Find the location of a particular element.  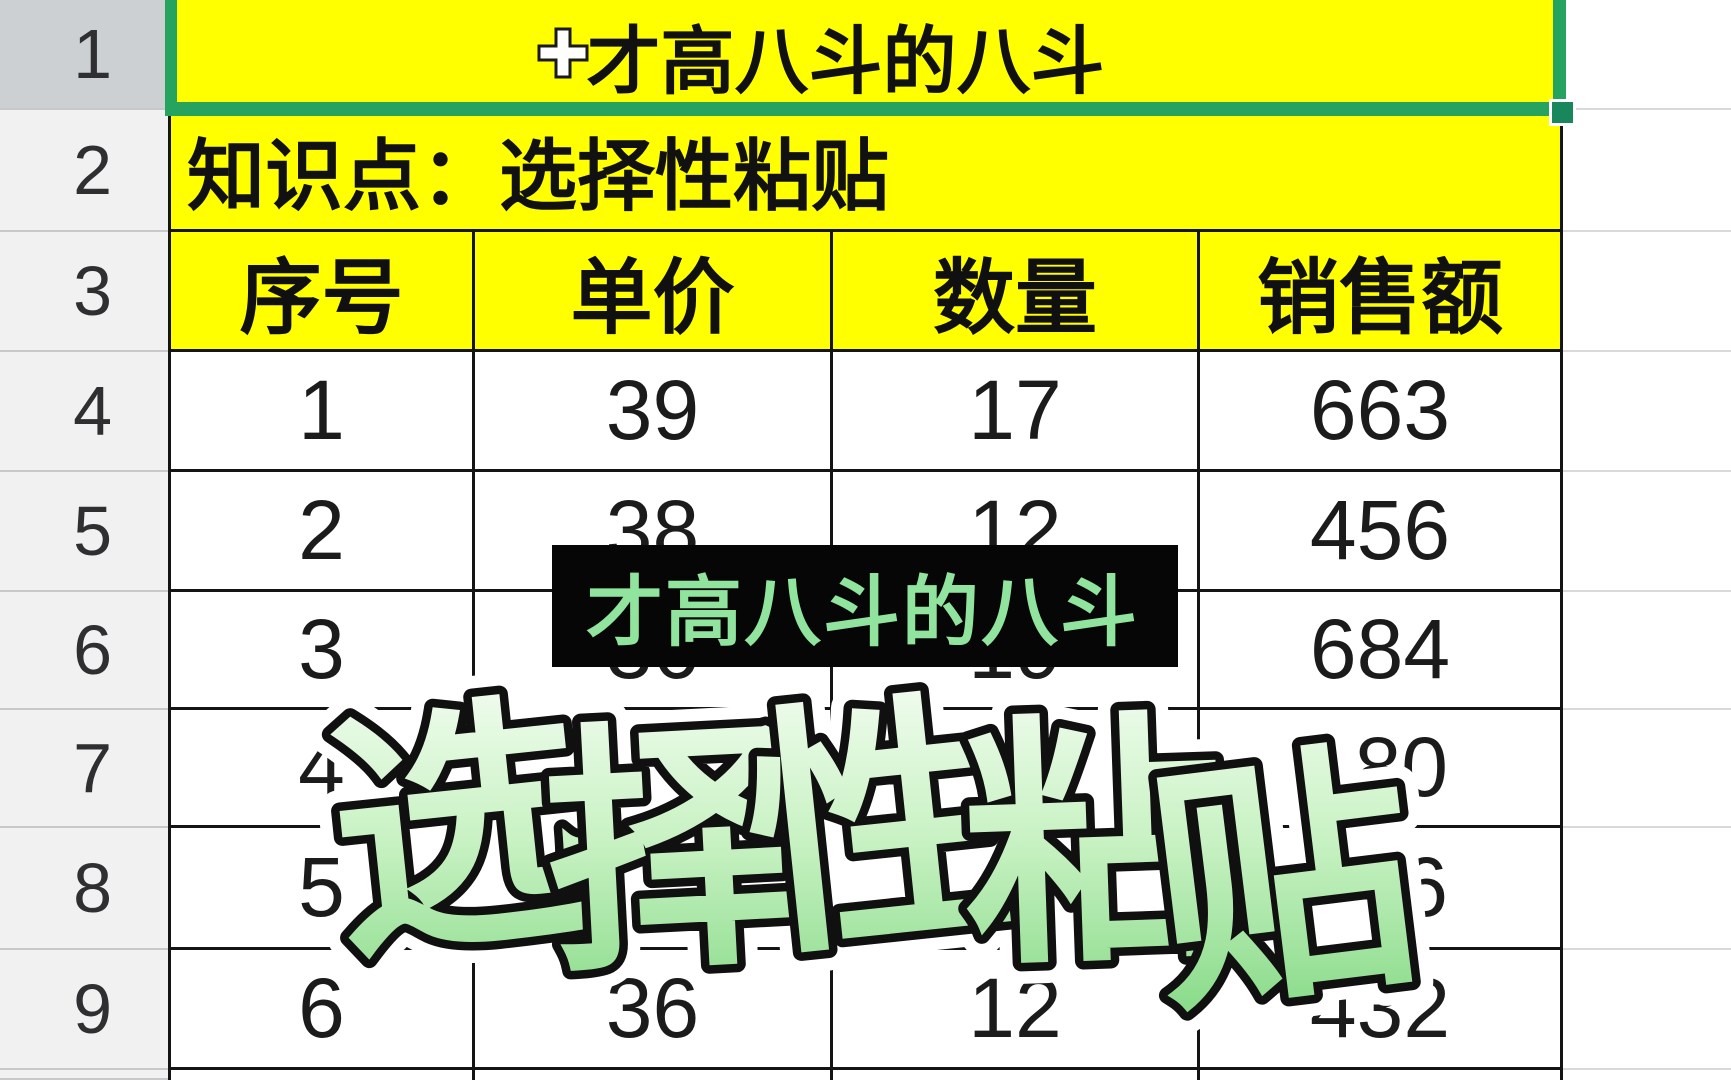

row-header-column: 1 2 3 4 5 6 7 8 9 is located at coordinates (84, 540).